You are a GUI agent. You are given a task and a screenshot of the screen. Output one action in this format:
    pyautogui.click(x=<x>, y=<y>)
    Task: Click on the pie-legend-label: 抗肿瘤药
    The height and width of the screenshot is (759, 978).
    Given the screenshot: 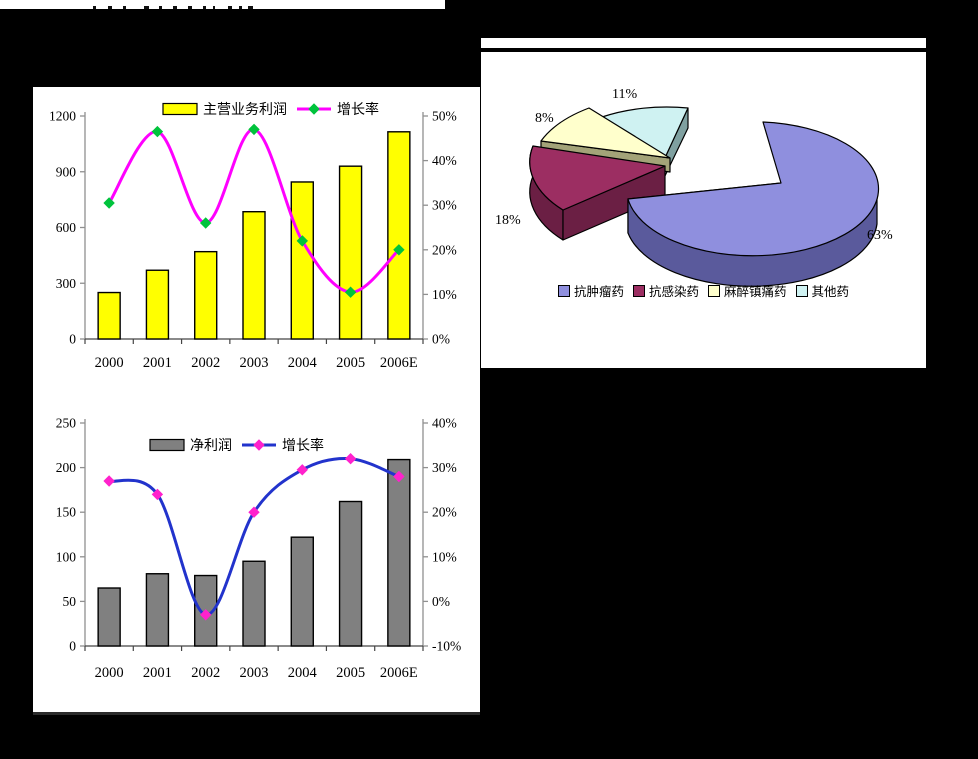 What is the action you would take?
    pyautogui.click(x=598, y=292)
    